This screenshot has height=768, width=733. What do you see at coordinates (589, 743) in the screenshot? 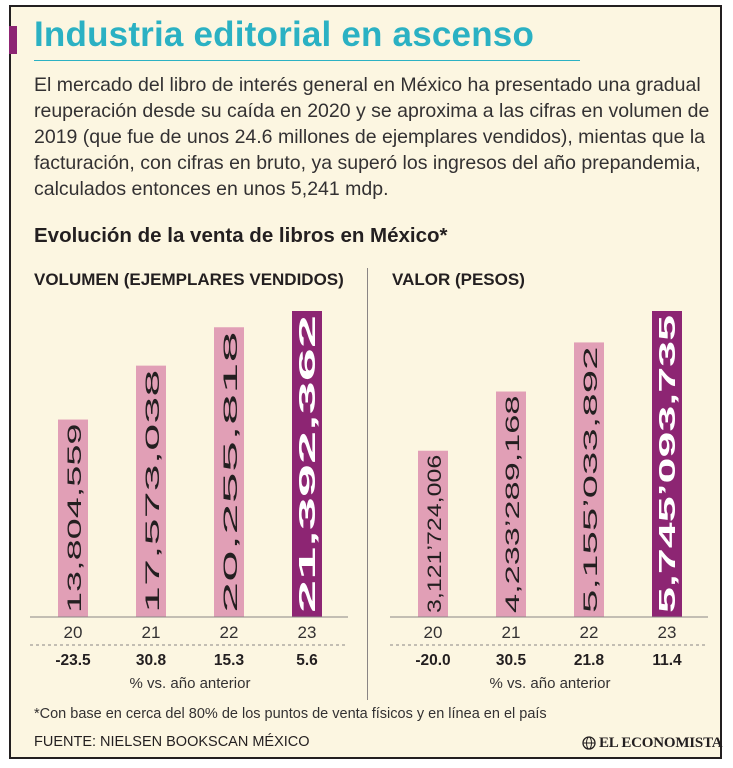
I see `globe-icon` at bounding box center [589, 743].